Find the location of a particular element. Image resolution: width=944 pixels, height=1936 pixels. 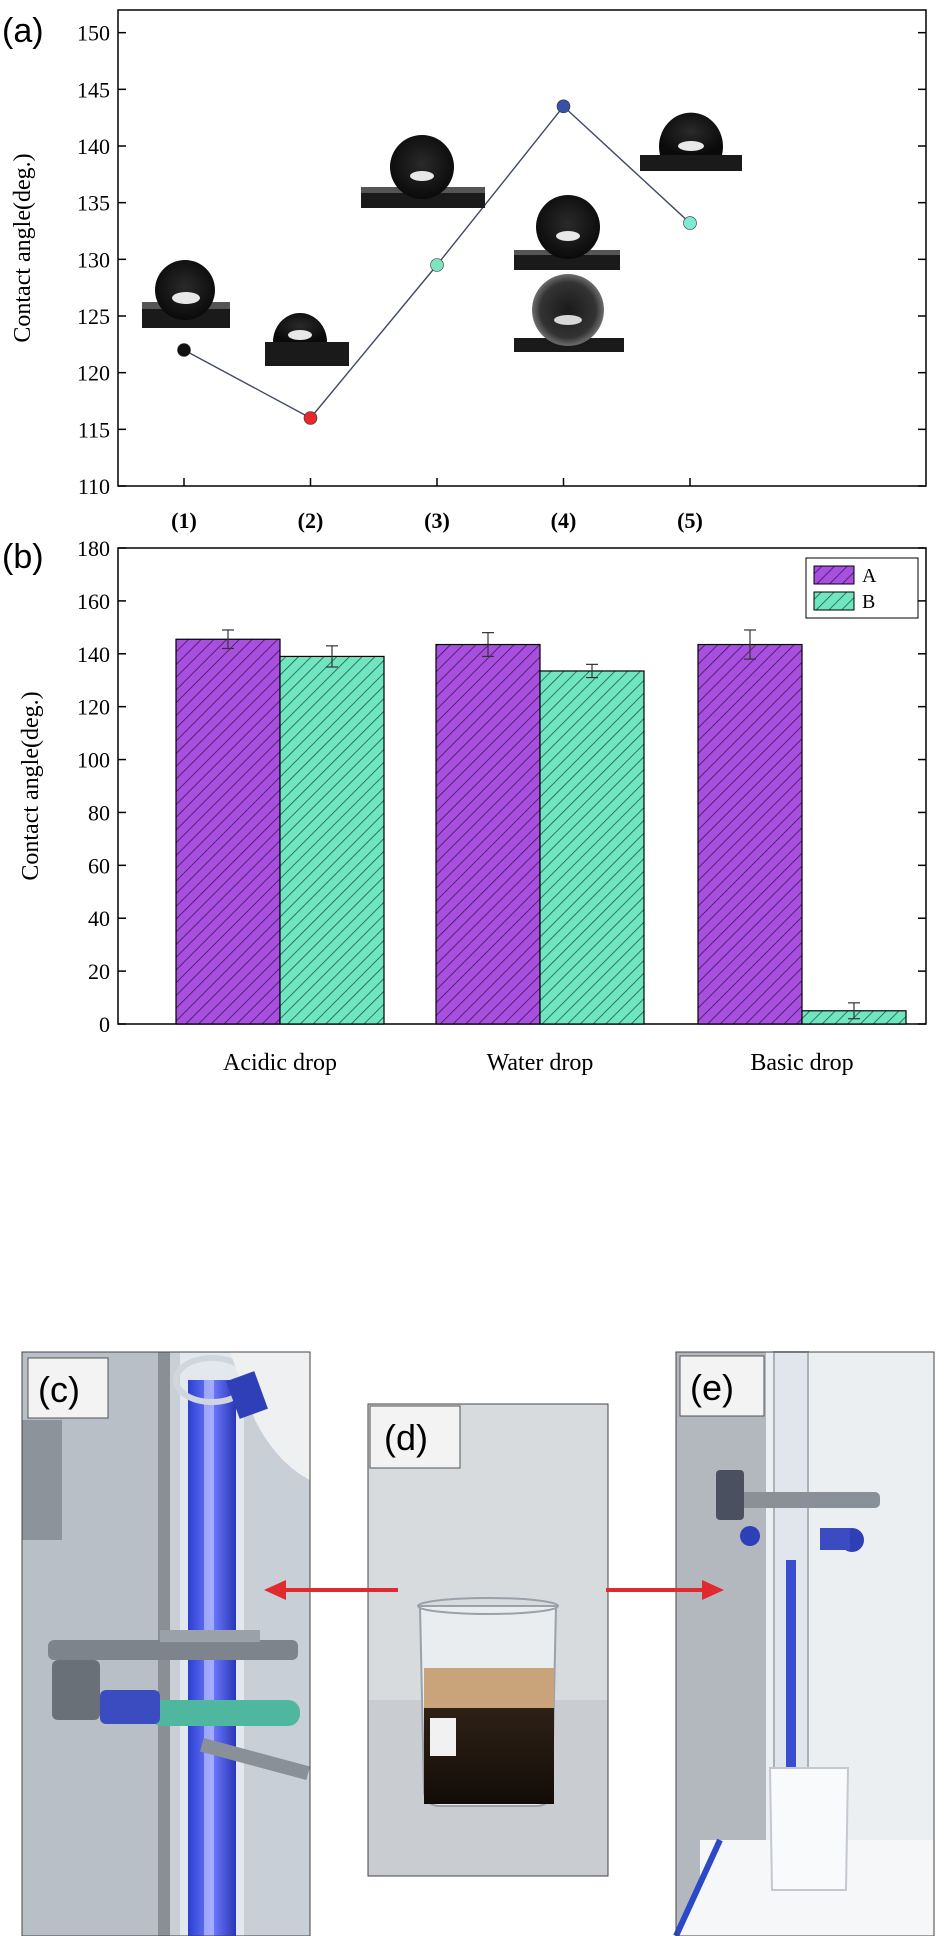

a-ytick-label: 150 is located at coordinates (93, 33).